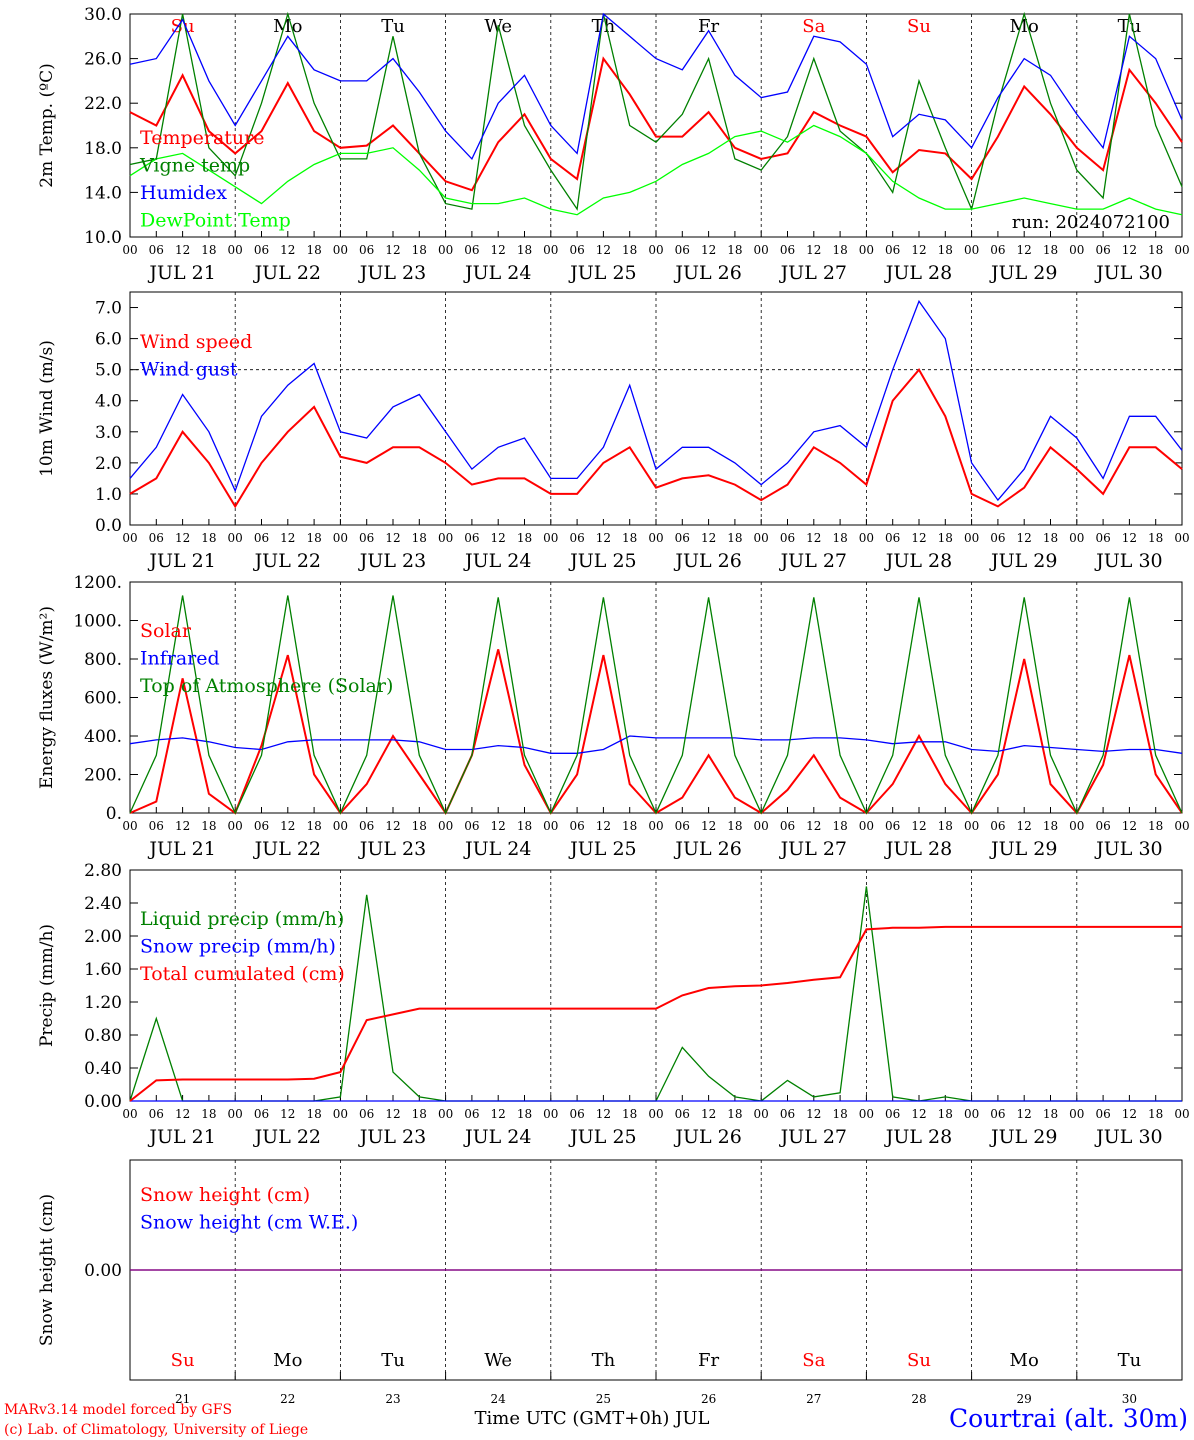 This screenshot has width=1194, height=1440. I want to click on weekday-label: Th, so click(604, 1360).